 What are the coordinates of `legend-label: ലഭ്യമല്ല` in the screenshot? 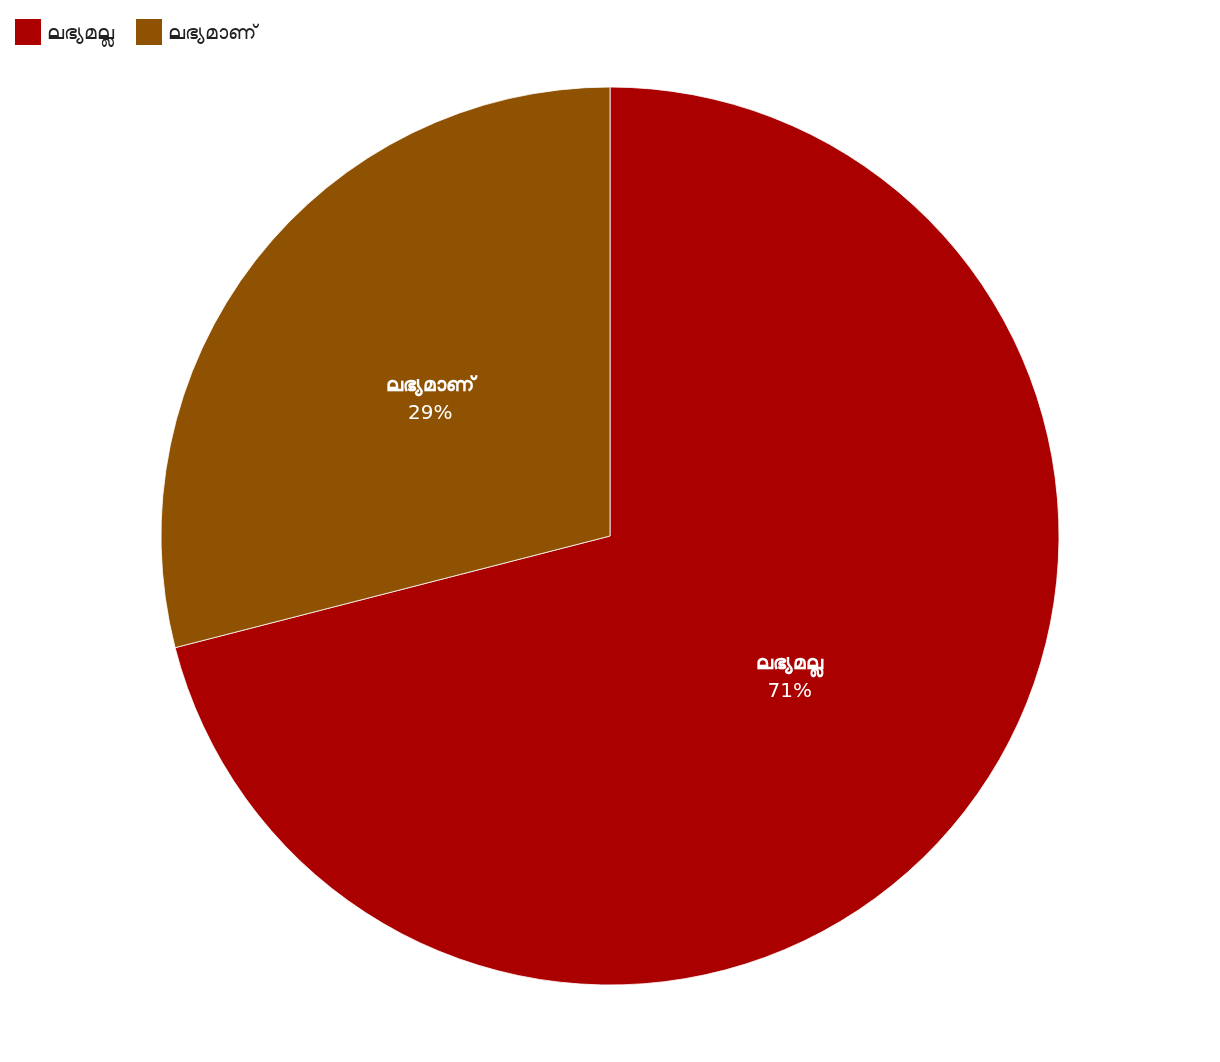 It's located at (81, 33).